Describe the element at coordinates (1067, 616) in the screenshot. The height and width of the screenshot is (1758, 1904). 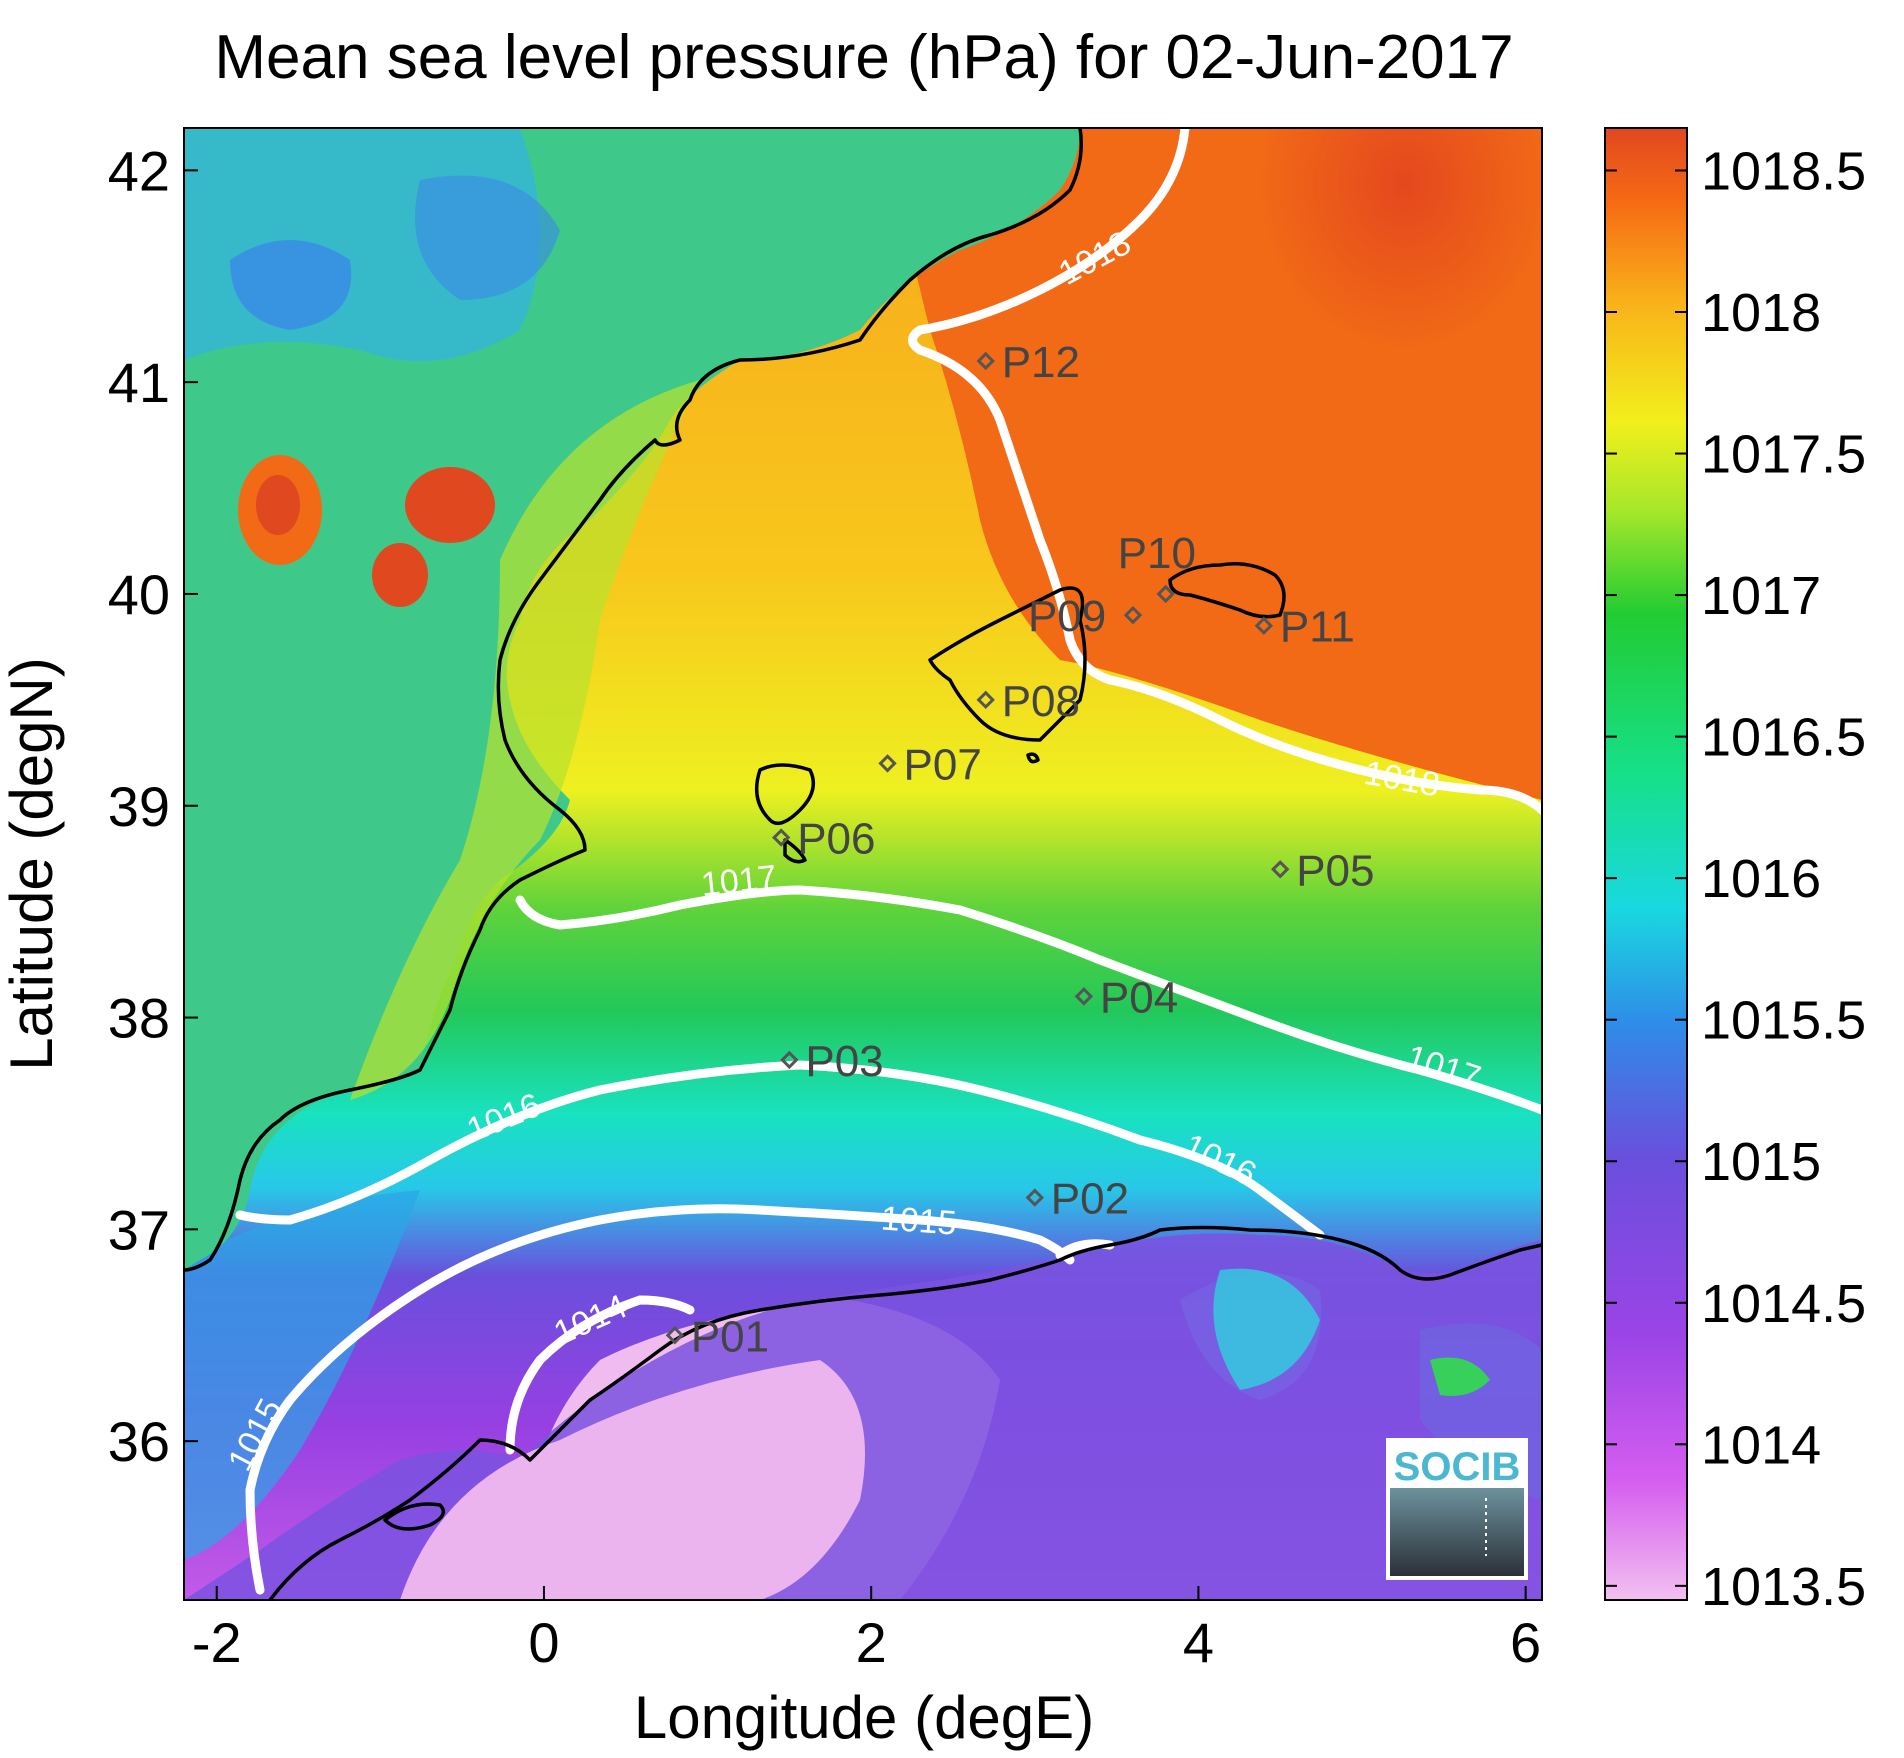
I see `station-label: P09` at that location.